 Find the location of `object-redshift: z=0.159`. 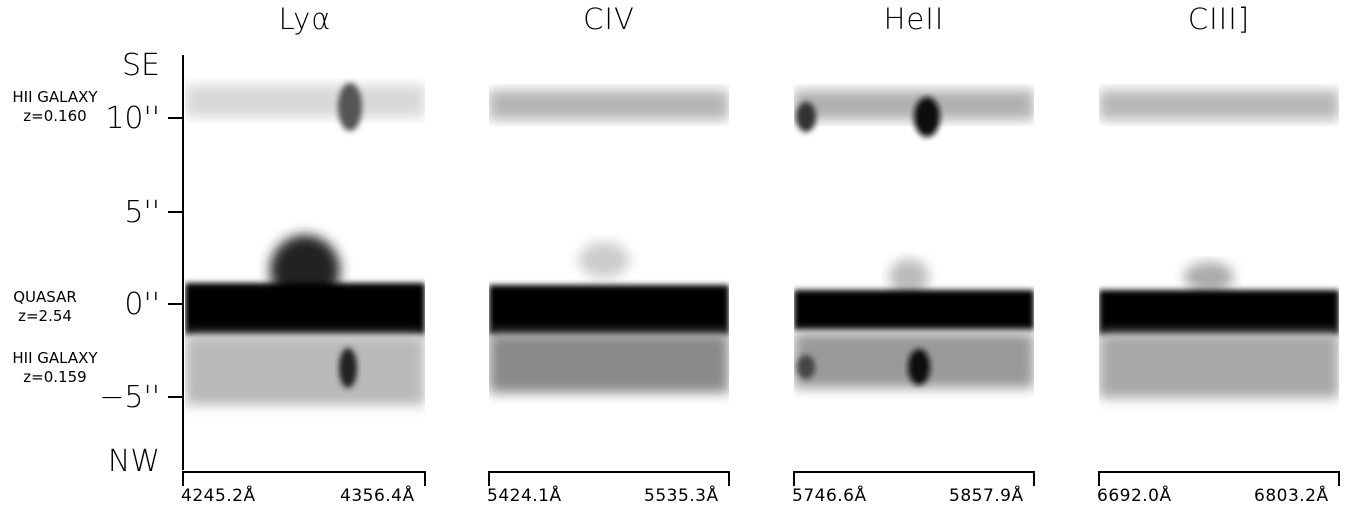

object-redshift: z=0.159 is located at coordinates (55, 377).